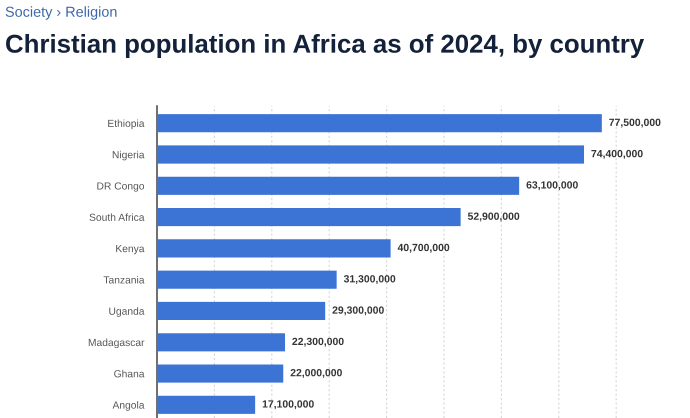  I want to click on data-label: 52,900,000, so click(494, 217).